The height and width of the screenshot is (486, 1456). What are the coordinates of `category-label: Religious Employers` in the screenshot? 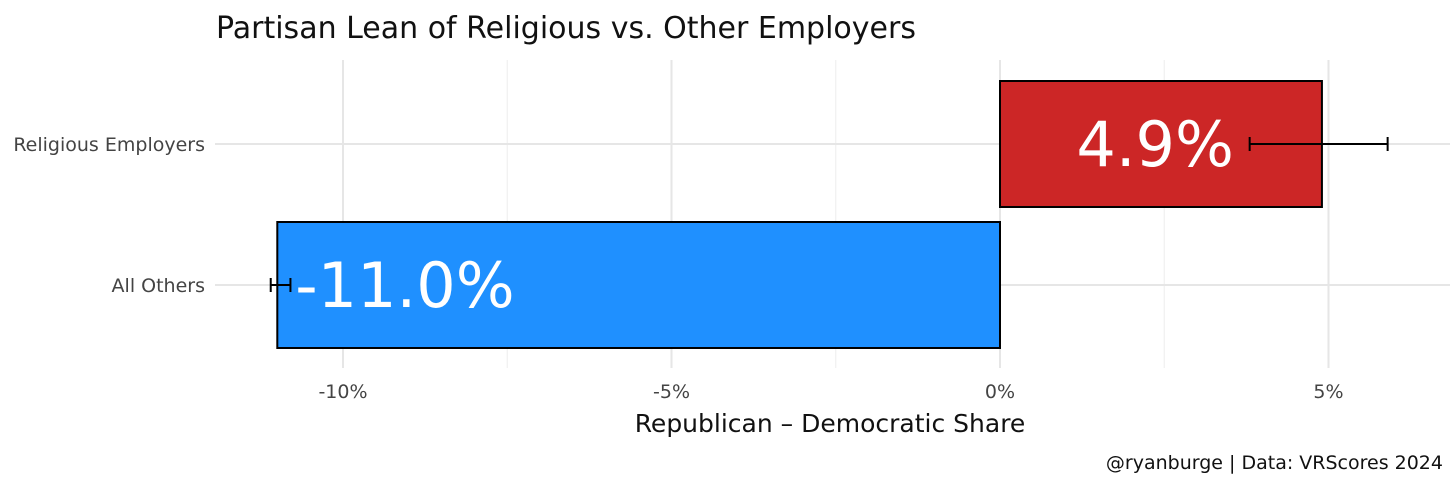 It's located at (109, 145).